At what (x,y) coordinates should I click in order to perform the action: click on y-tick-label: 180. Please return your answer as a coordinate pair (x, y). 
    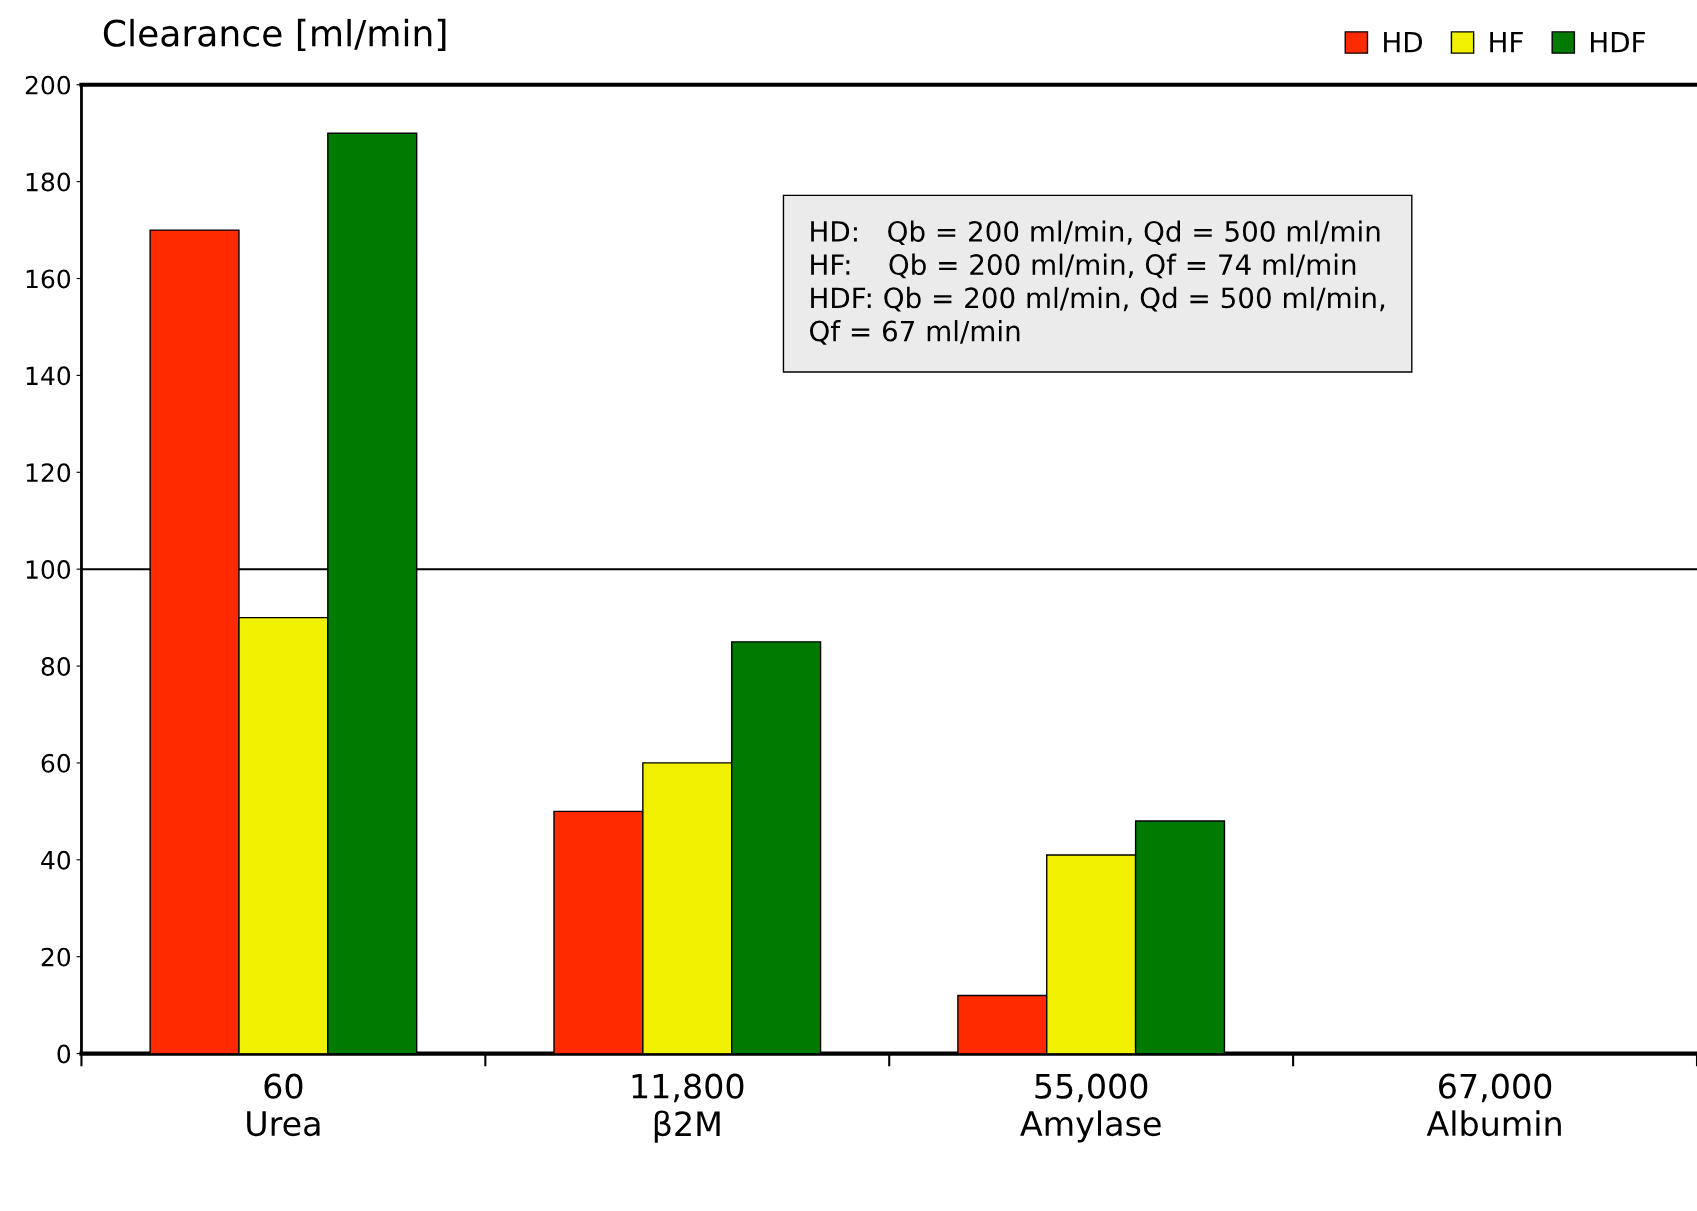
    Looking at the image, I should click on (48, 182).